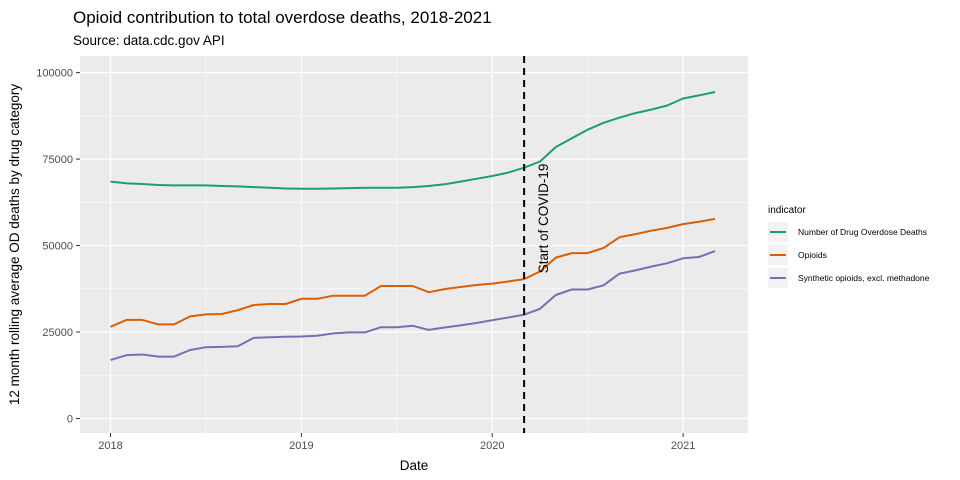 The width and height of the screenshot is (960, 480). What do you see at coordinates (57, 160) in the screenshot?
I see `y-tick-label: 75000` at bounding box center [57, 160].